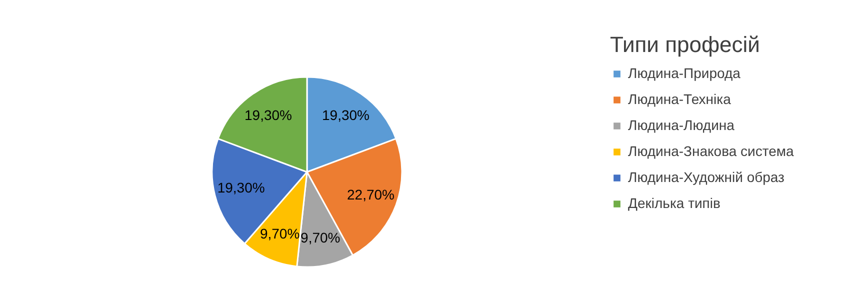 The image size is (861, 292). Describe the element at coordinates (680, 99) in the screenshot. I see `legend-label: Людина-Техніка` at that location.